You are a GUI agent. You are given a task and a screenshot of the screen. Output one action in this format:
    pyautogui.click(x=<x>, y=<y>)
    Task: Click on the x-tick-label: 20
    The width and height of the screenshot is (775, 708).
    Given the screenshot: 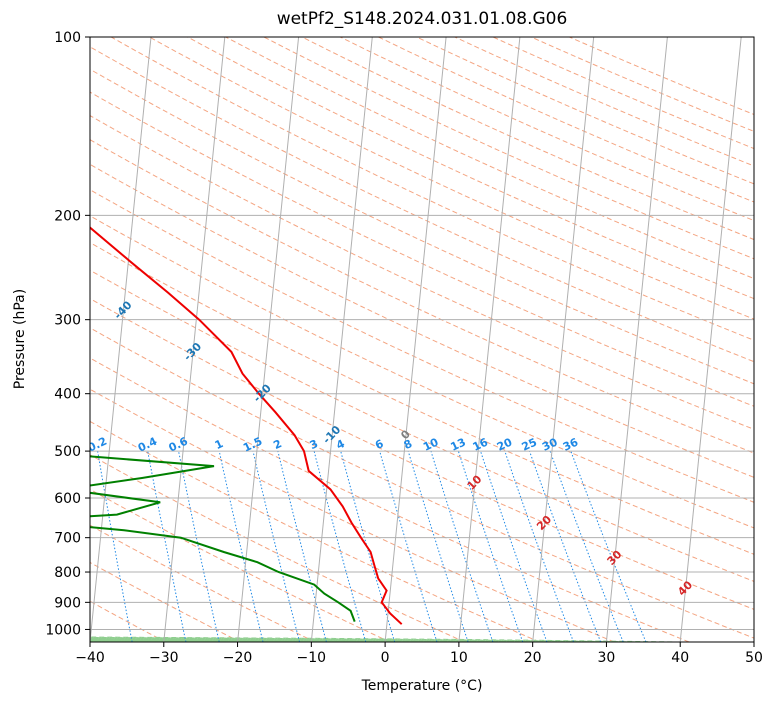 What is the action you would take?
    pyautogui.click(x=533, y=658)
    